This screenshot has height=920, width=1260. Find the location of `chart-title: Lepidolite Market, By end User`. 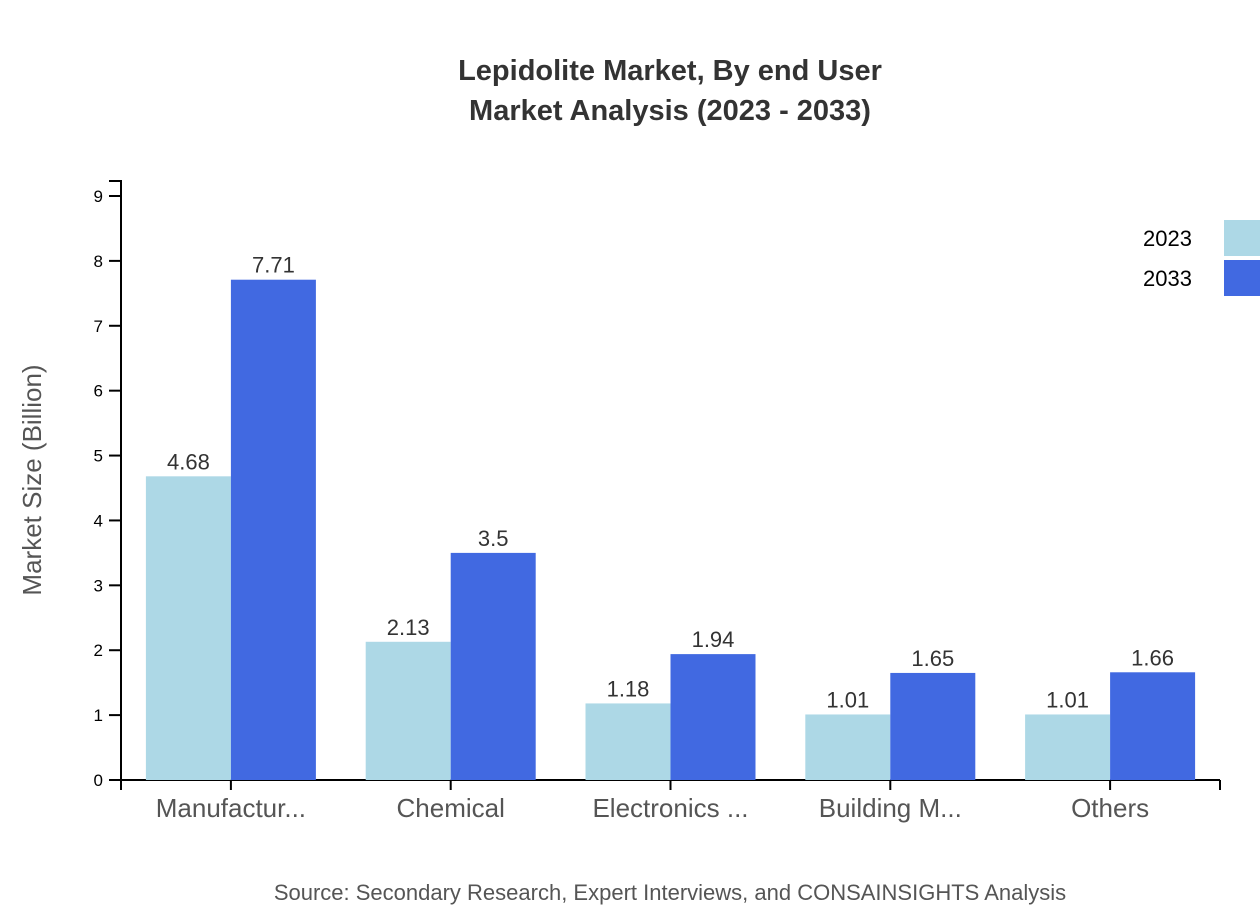

chart-title: Lepidolite Market, By end User is located at coordinates (670, 71).